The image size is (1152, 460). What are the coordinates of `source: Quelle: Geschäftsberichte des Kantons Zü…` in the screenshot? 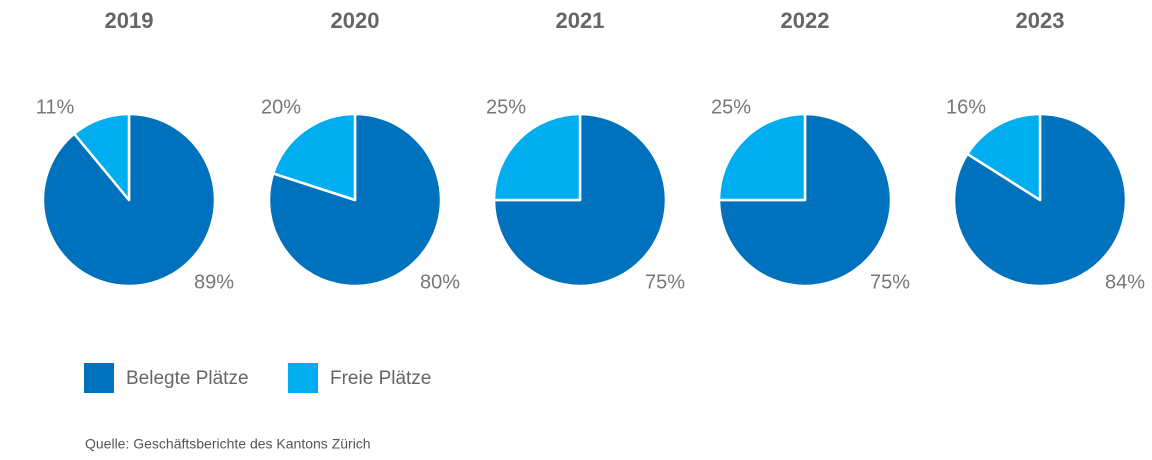 It's located at (228, 444).